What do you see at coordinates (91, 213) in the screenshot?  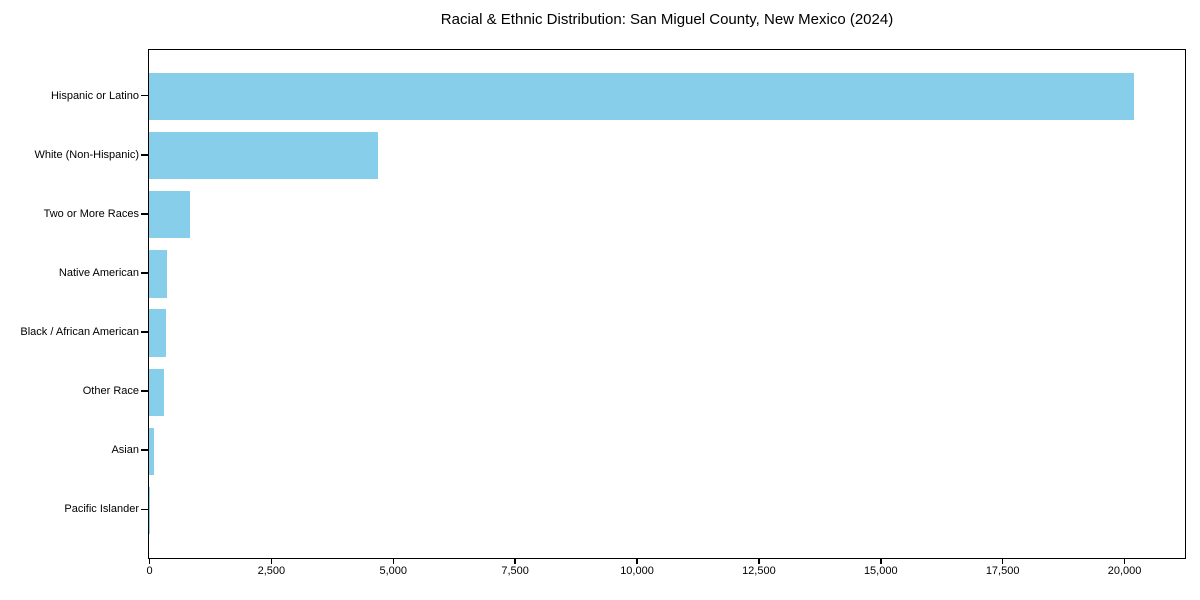 I see `y-tick-label-two-or-more-races: Two or More Races` at bounding box center [91, 213].